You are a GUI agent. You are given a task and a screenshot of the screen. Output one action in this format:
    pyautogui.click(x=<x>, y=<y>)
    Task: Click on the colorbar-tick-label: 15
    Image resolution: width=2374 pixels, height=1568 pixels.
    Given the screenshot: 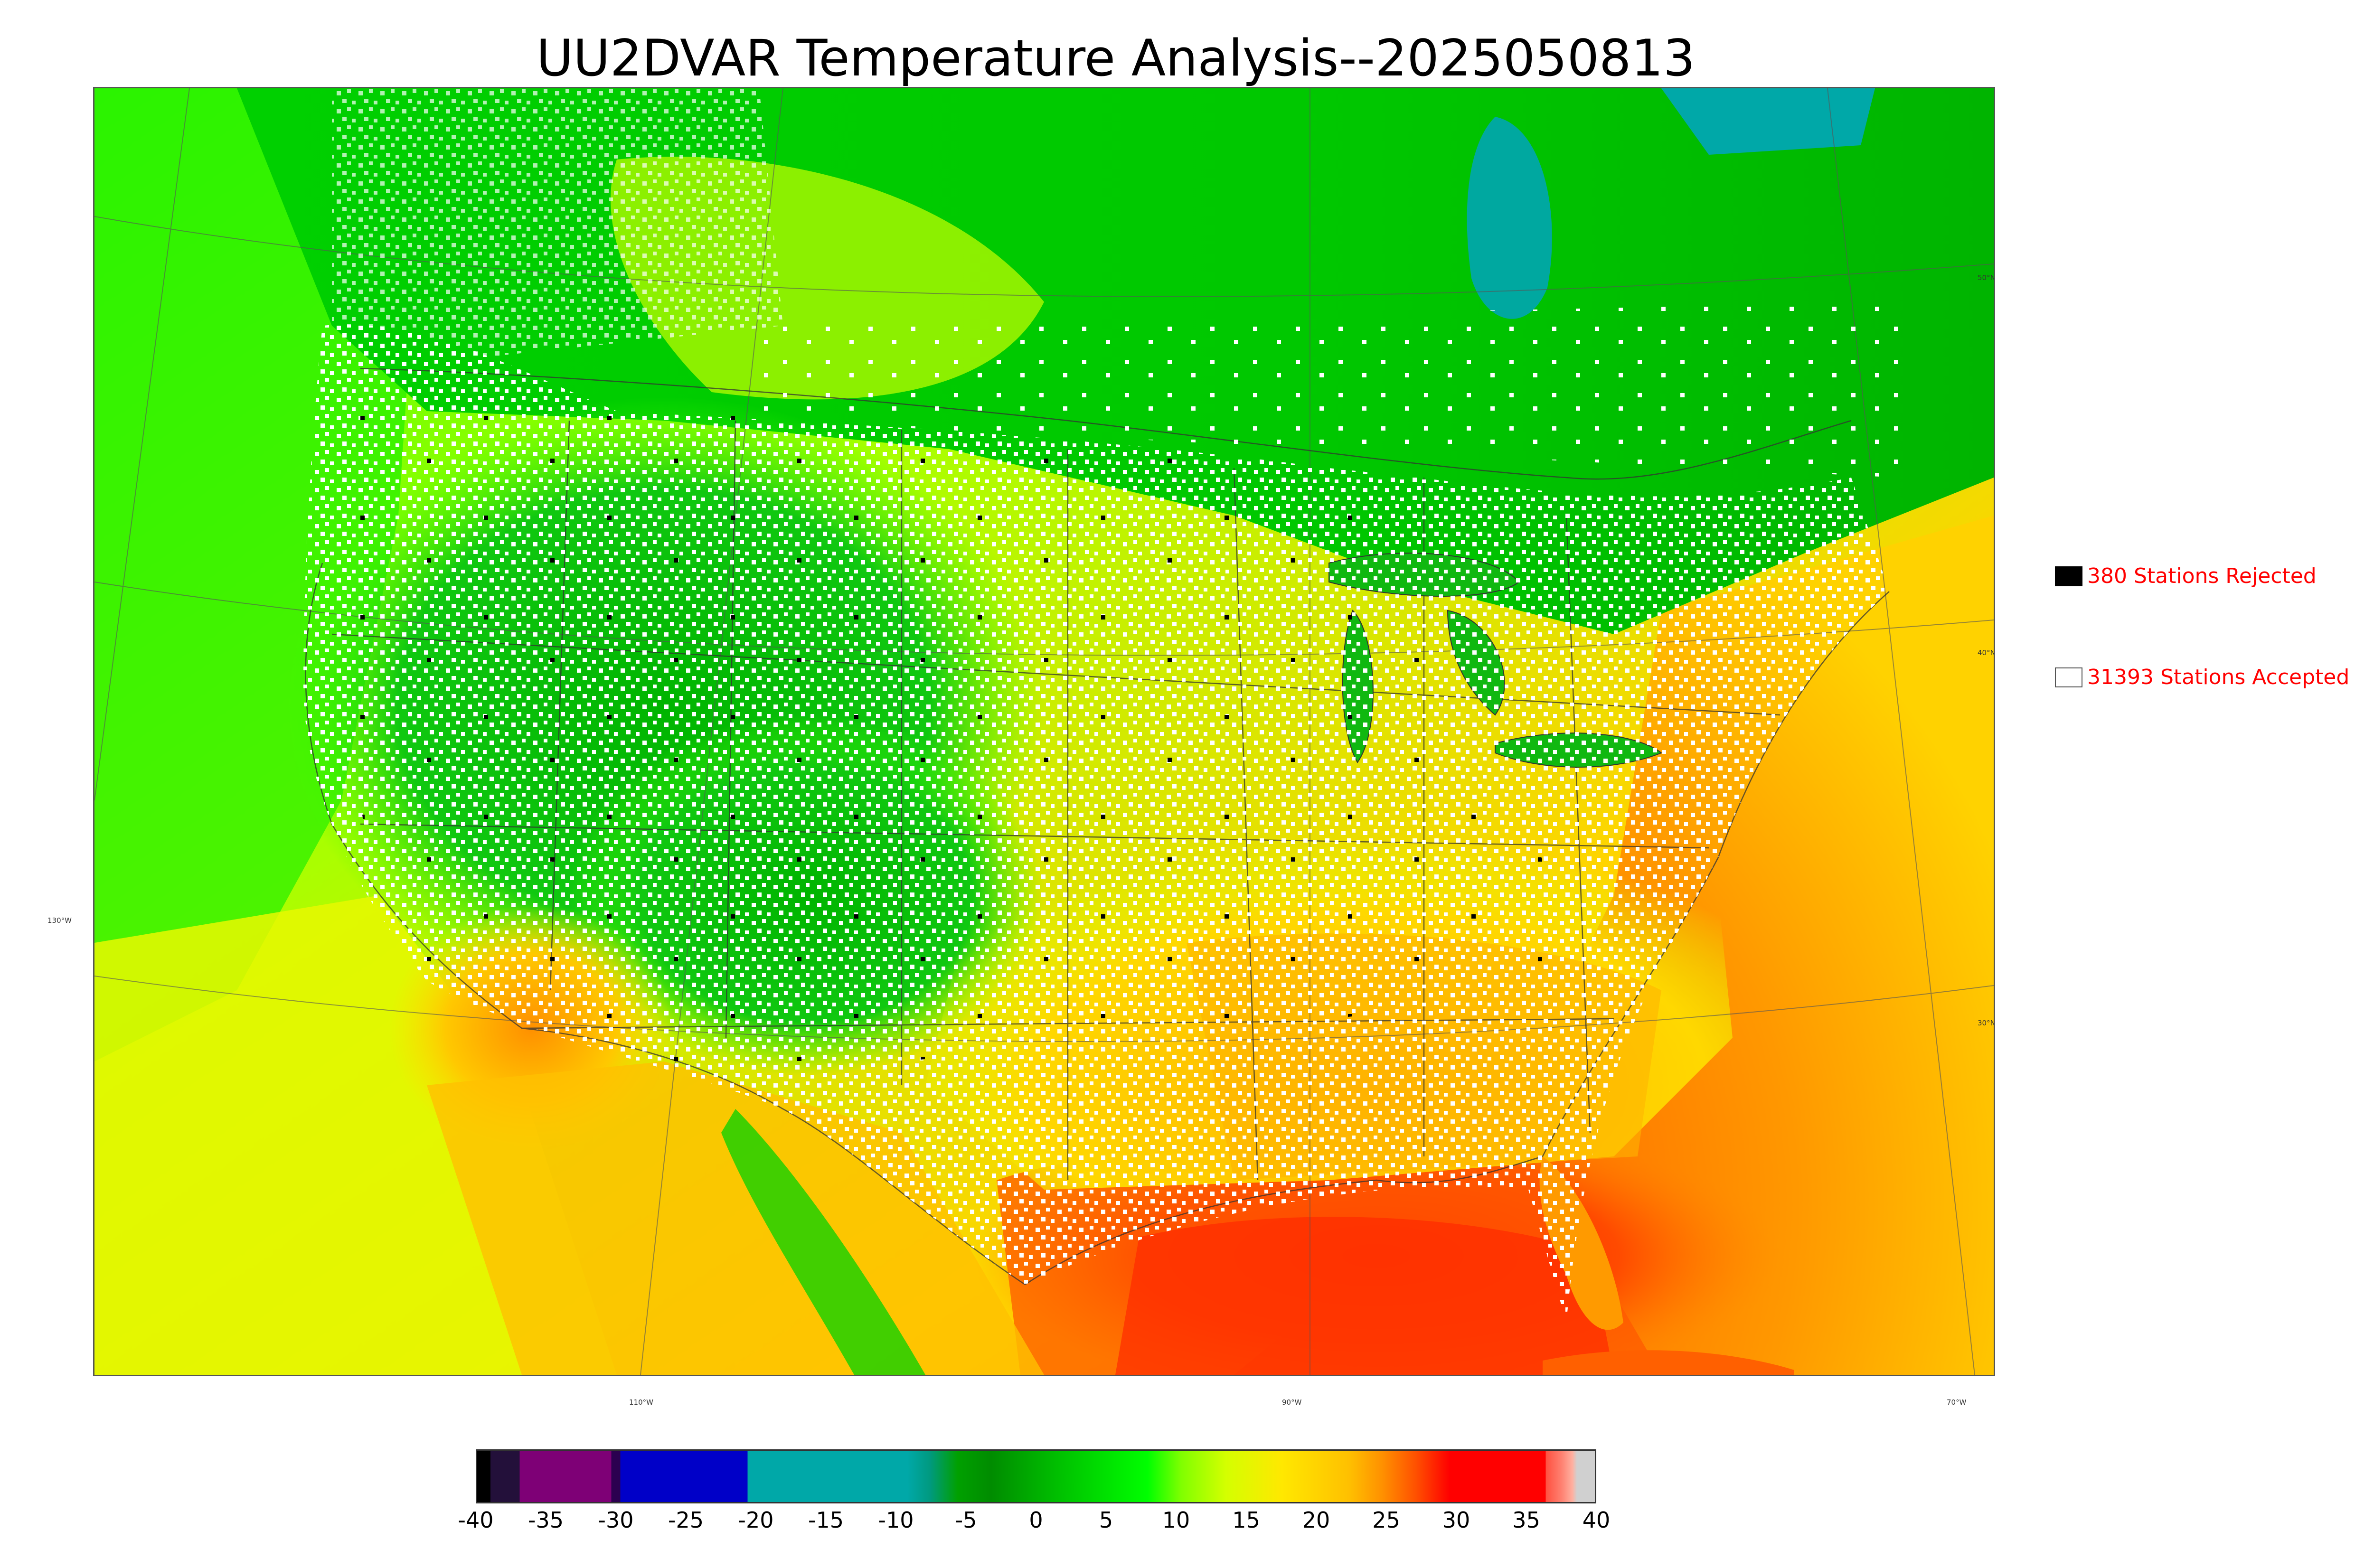 What is the action you would take?
    pyautogui.click(x=1246, y=1520)
    